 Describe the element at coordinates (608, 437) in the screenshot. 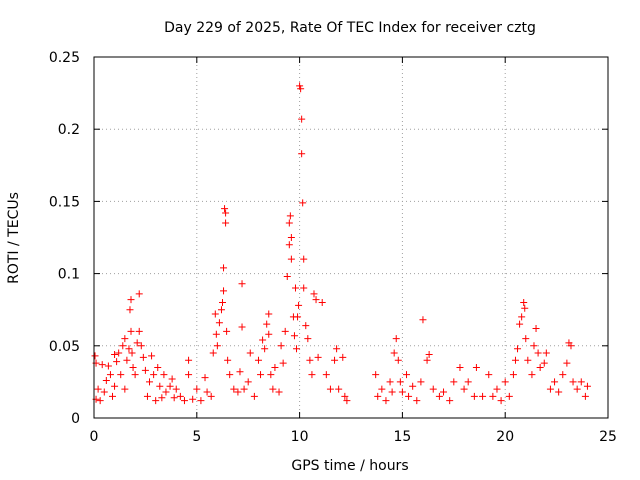

I see `x-tick-label: 25` at that location.